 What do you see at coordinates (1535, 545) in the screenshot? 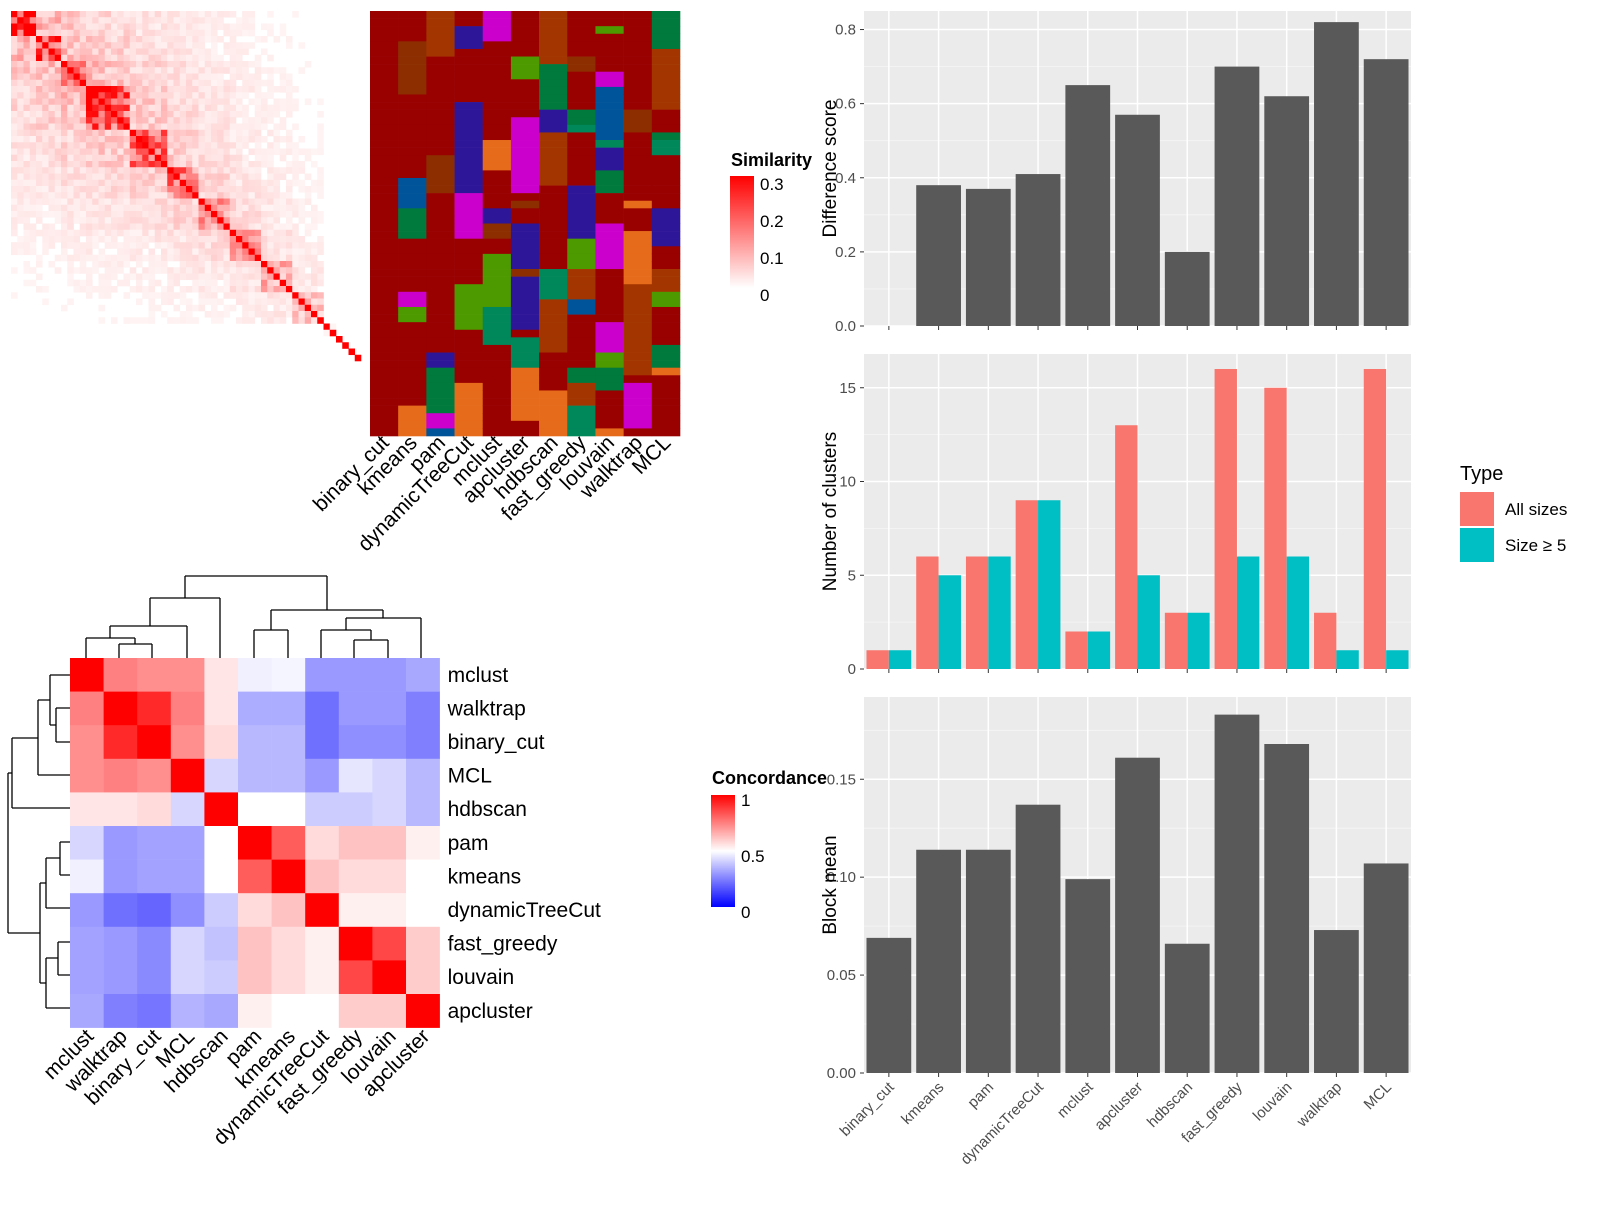
I see `legend-label: Size ≥ 5` at bounding box center [1535, 545].